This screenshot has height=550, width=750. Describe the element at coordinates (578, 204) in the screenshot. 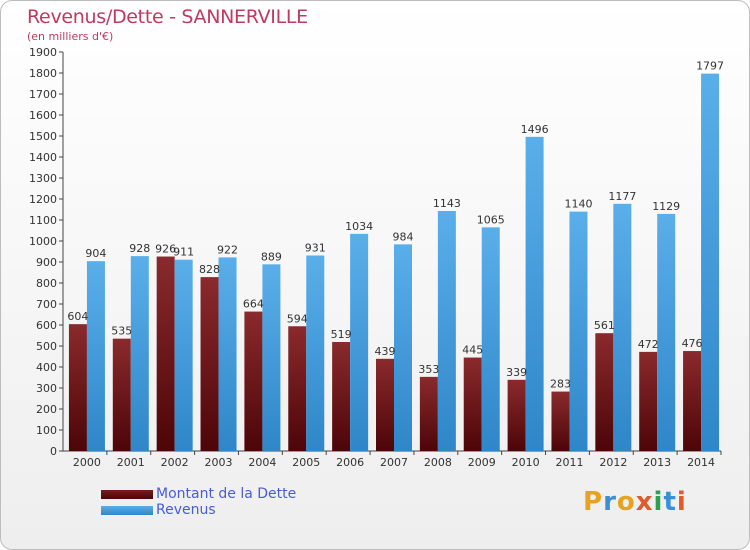

I see `data-label-revenus: 1140` at that location.